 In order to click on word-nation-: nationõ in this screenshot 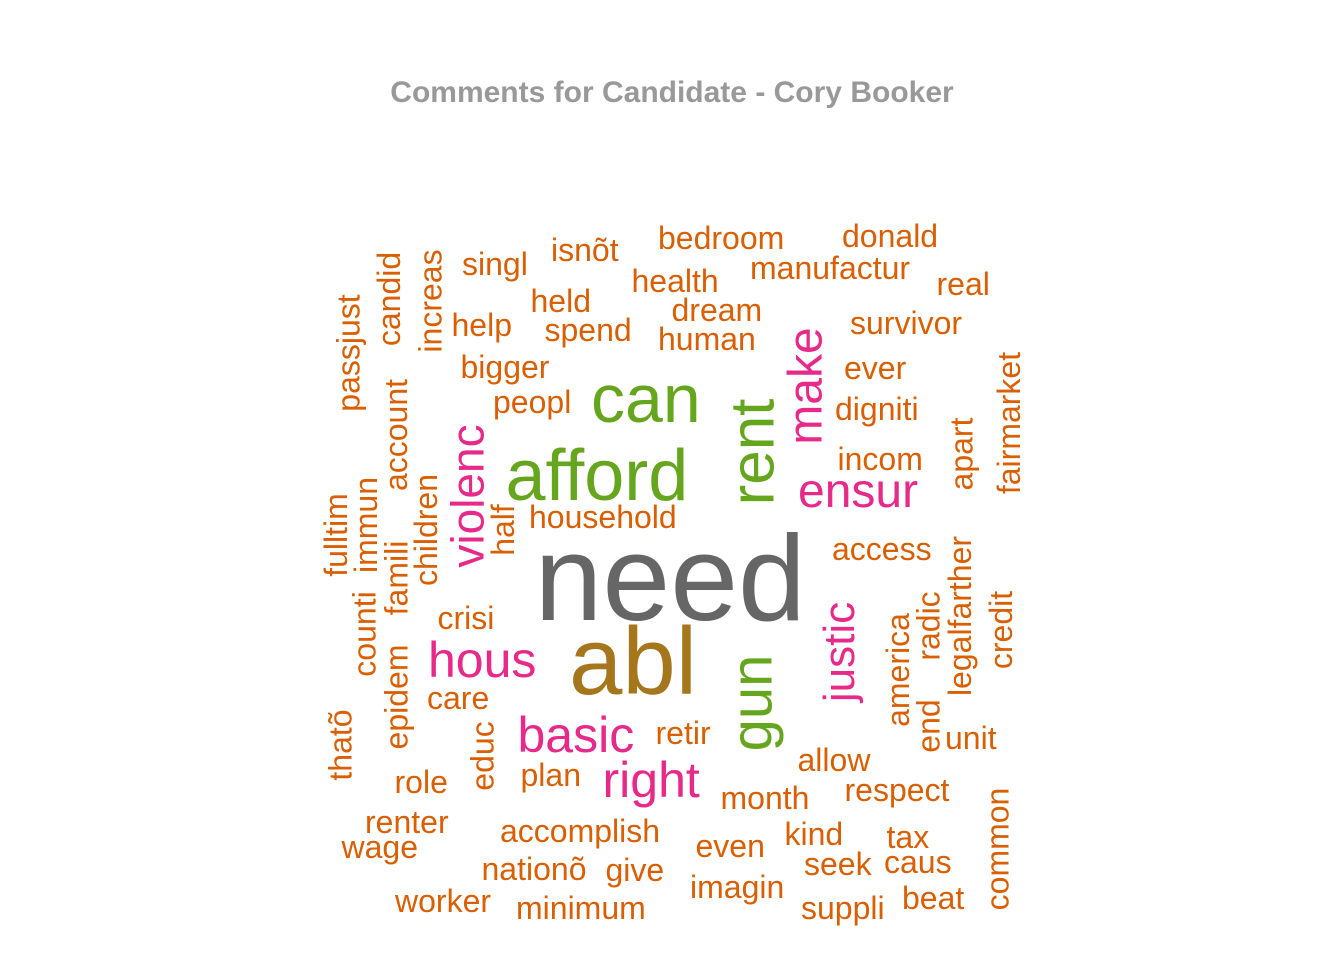, I will do `click(534, 869)`.